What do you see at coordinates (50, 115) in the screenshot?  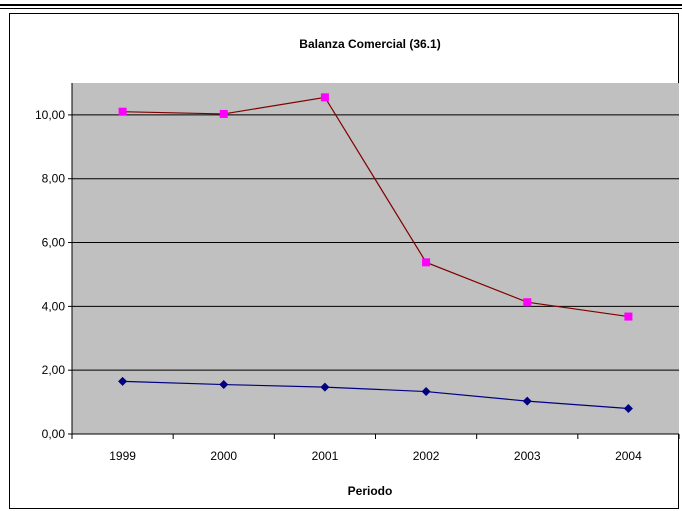 I see `y-tick-label: 10,00` at bounding box center [50, 115].